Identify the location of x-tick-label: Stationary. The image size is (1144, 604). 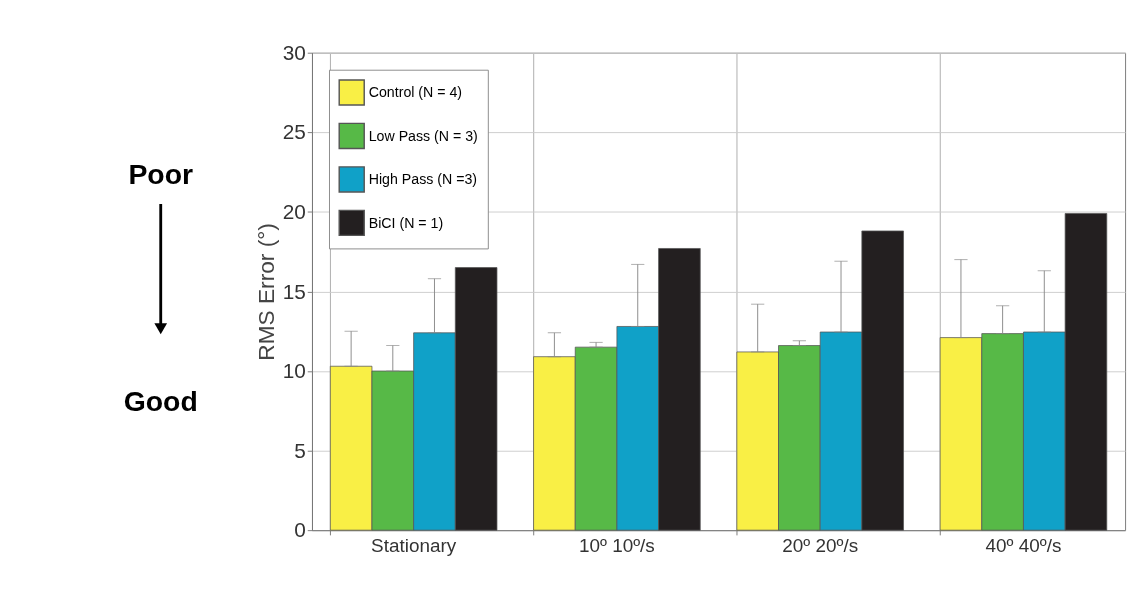
(414, 546).